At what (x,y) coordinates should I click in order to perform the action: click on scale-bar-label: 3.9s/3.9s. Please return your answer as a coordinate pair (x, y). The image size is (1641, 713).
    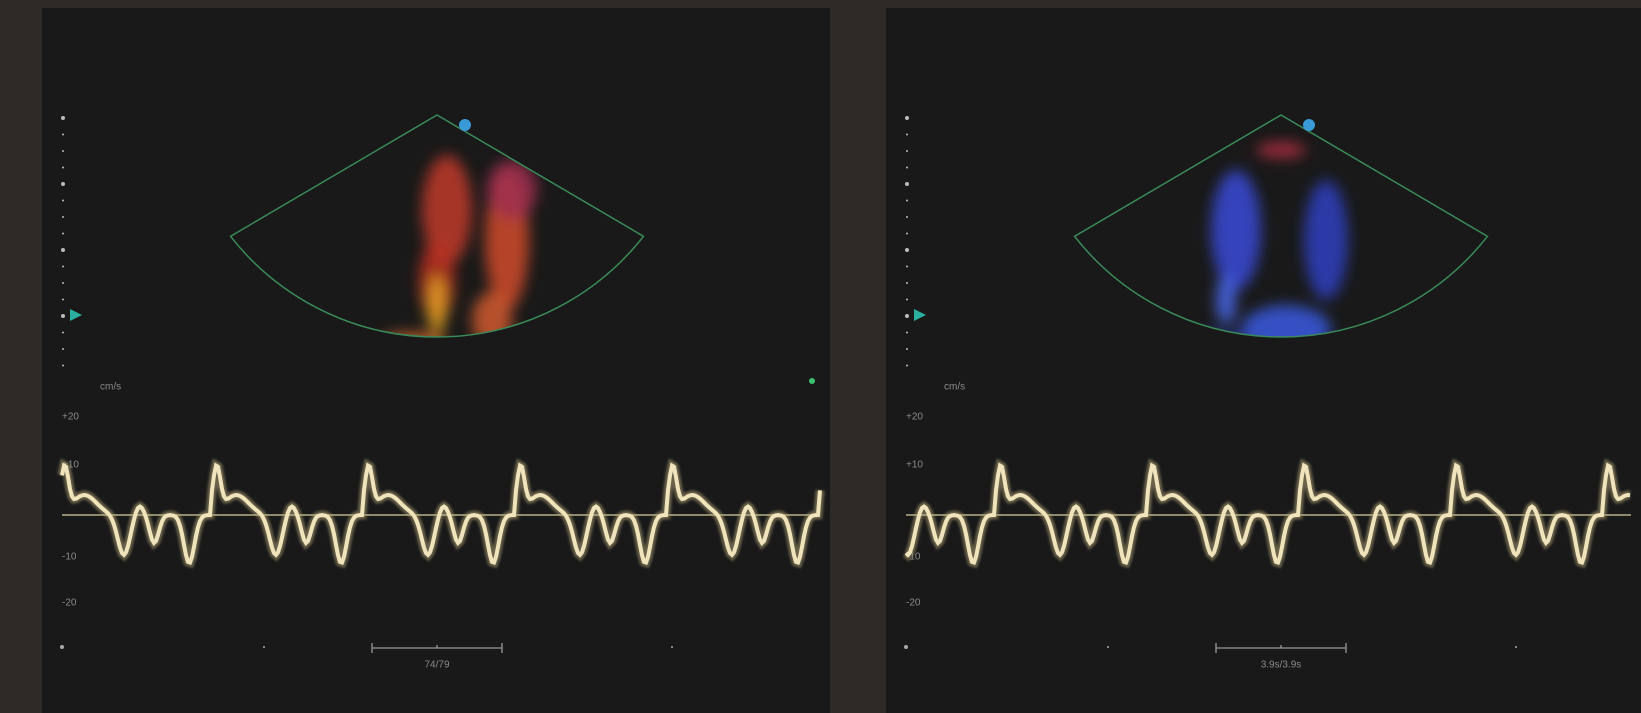
    Looking at the image, I should click on (1281, 665).